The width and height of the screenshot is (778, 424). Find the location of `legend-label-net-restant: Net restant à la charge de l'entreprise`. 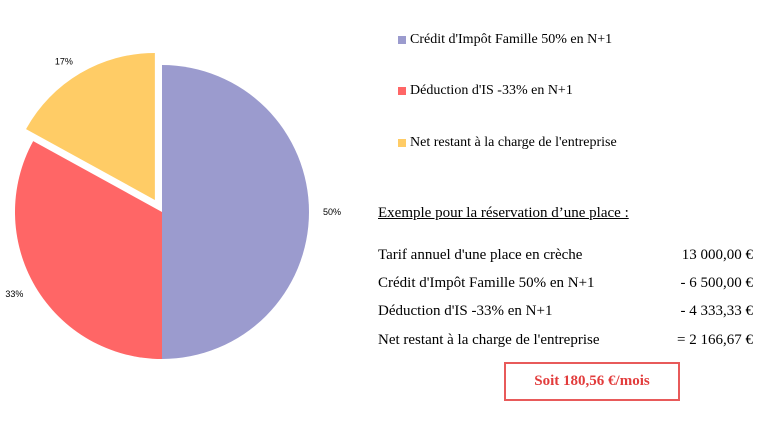

legend-label-net-restant: Net restant à la charge de l'entreprise is located at coordinates (513, 142).